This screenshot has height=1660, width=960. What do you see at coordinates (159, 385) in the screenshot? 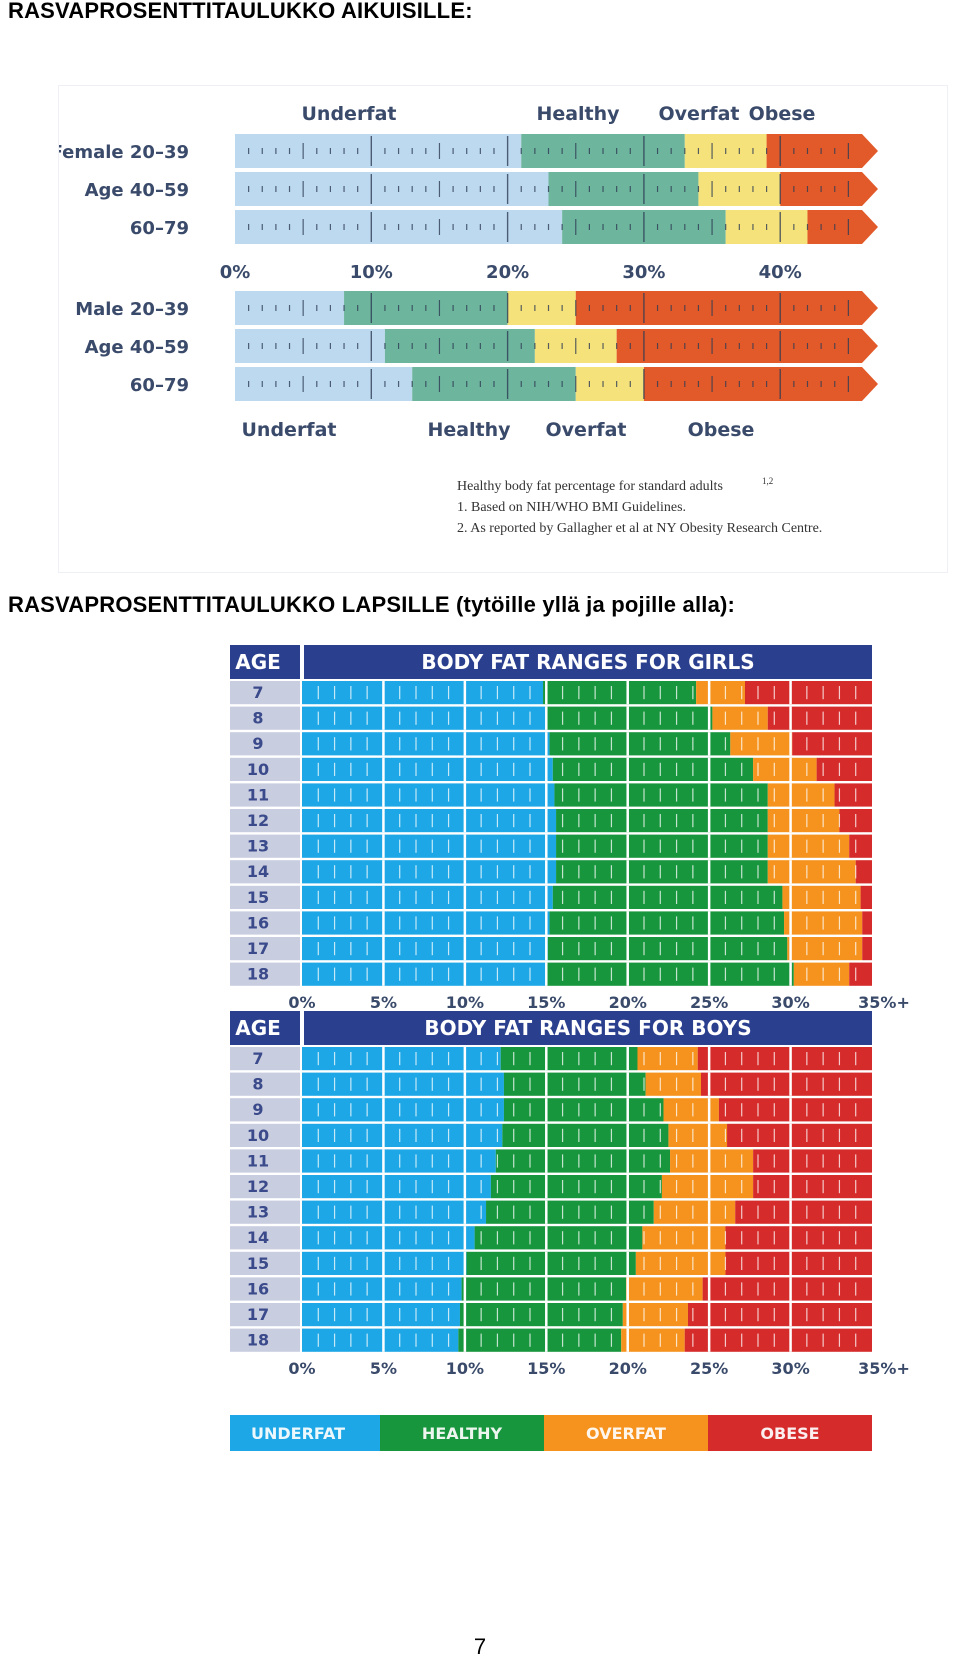
I see `row-label: 60–79` at bounding box center [159, 385].